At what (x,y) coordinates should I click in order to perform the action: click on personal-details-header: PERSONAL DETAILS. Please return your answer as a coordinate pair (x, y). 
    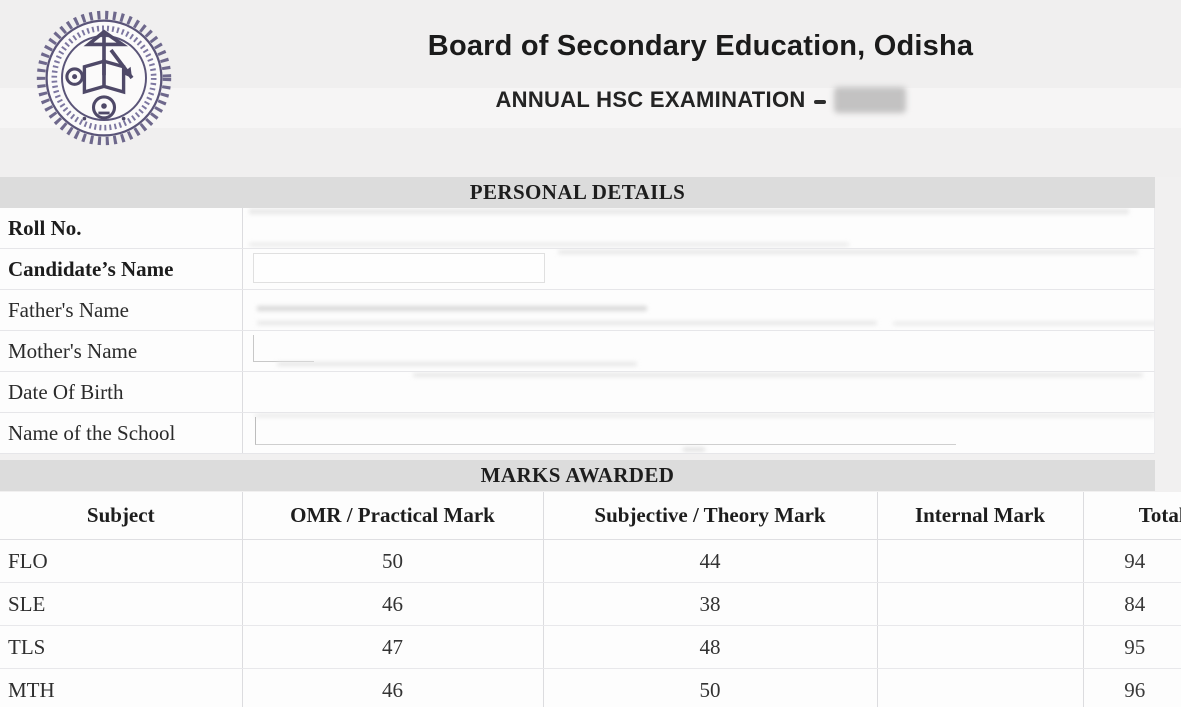
    Looking at the image, I should click on (577, 192).